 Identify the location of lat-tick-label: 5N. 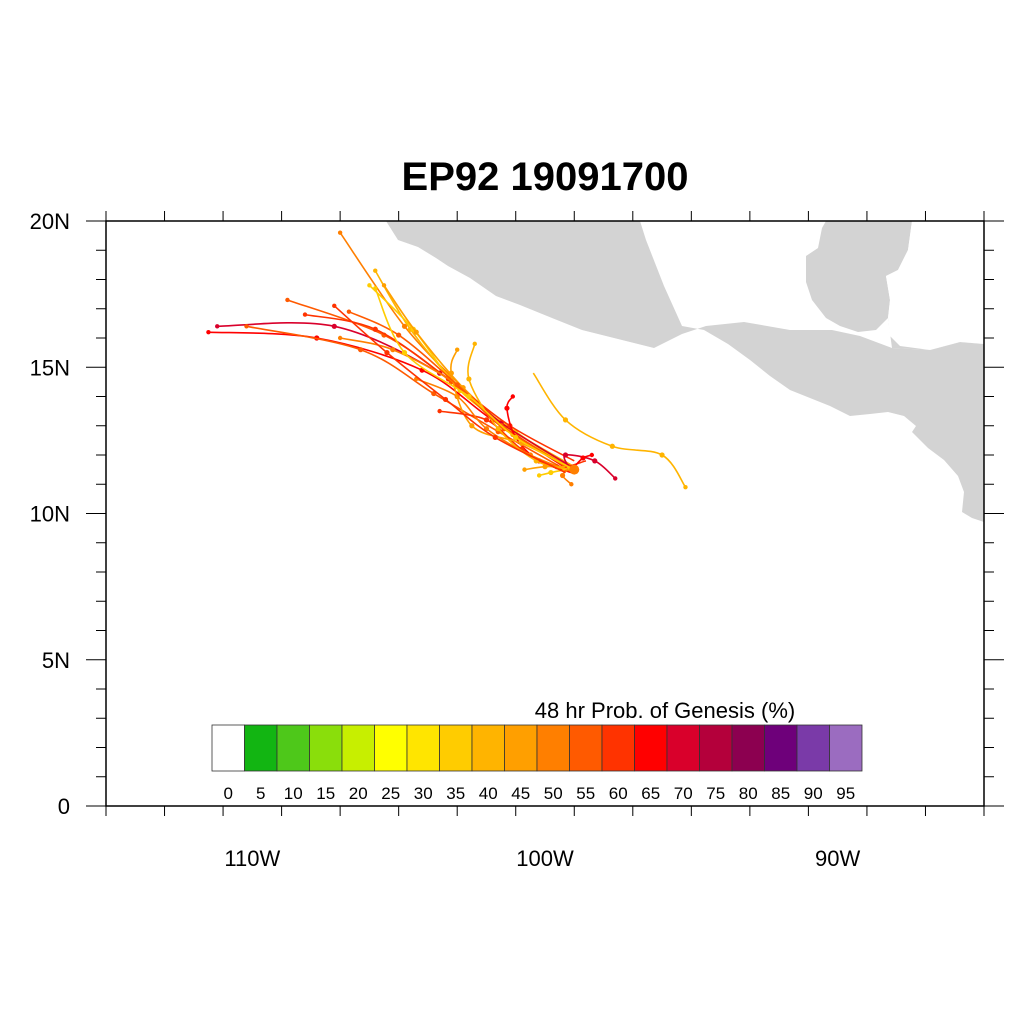
(56, 660).